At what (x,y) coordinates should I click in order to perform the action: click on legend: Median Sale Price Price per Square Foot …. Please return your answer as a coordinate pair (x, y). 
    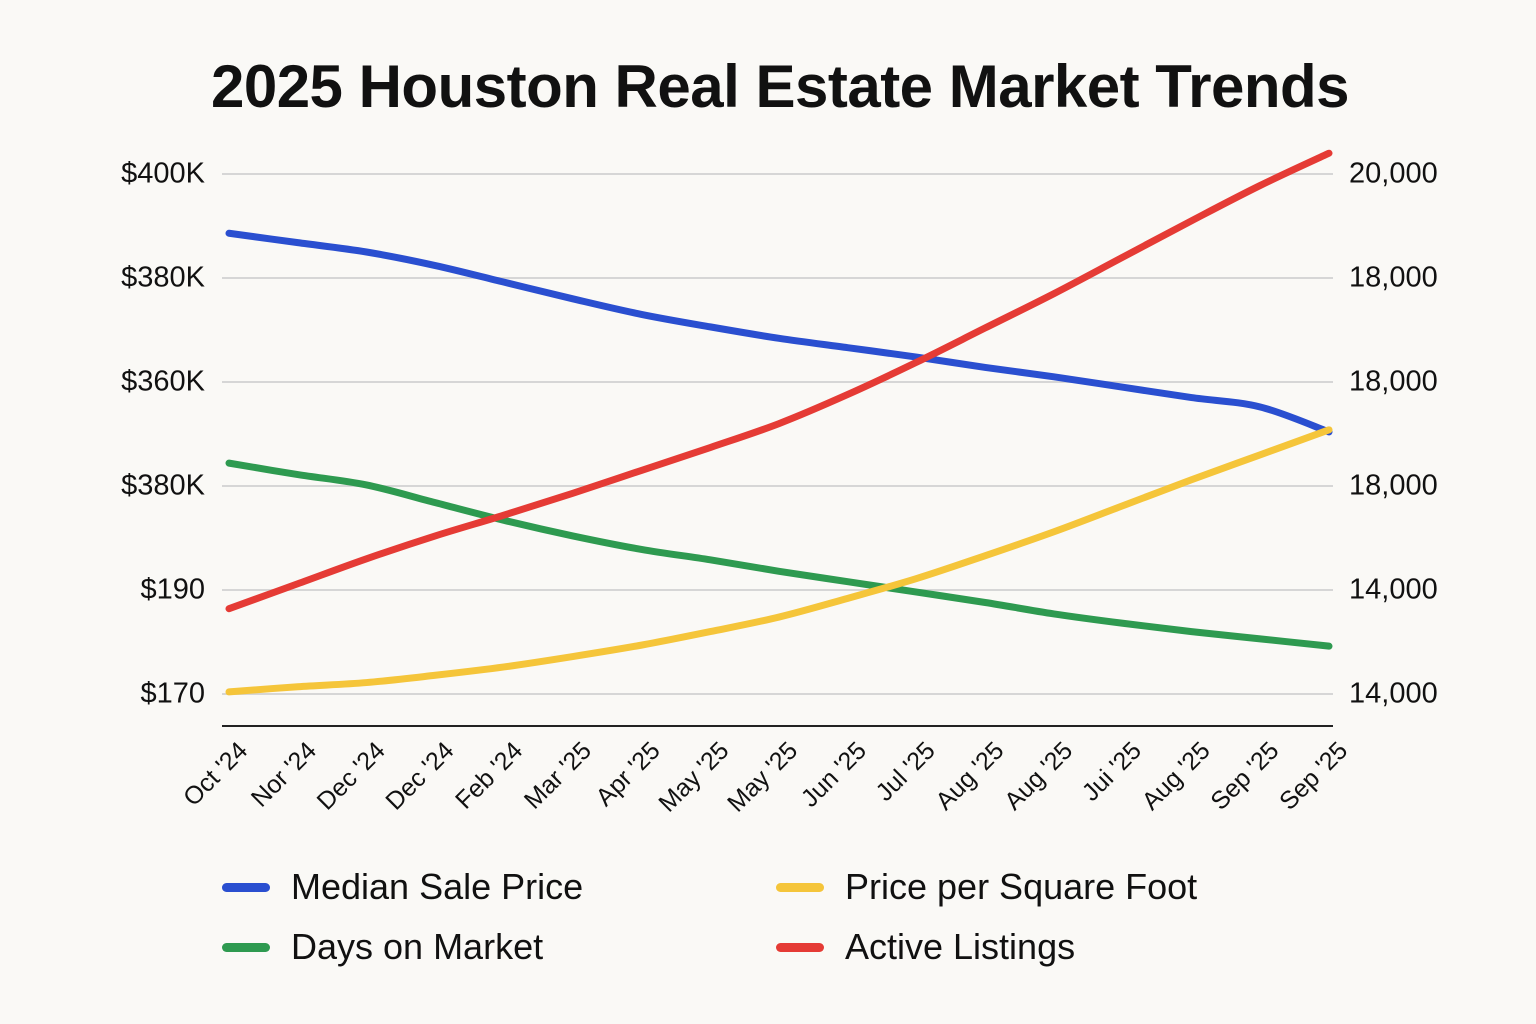
    Looking at the image, I should click on (772, 921).